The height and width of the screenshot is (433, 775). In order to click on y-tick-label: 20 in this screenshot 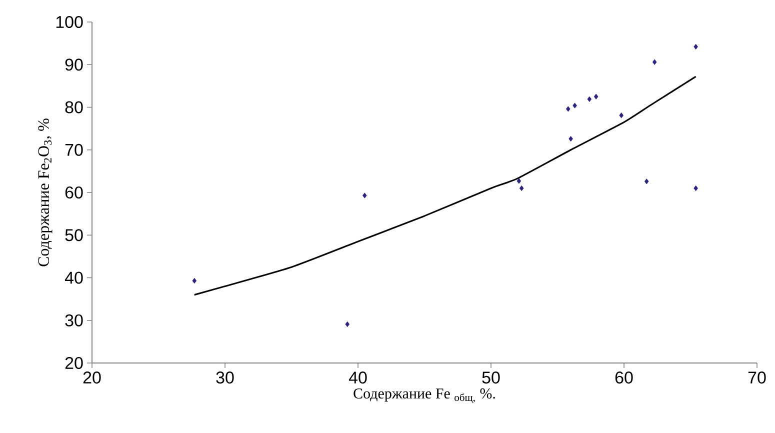, I will do `click(74, 363)`.